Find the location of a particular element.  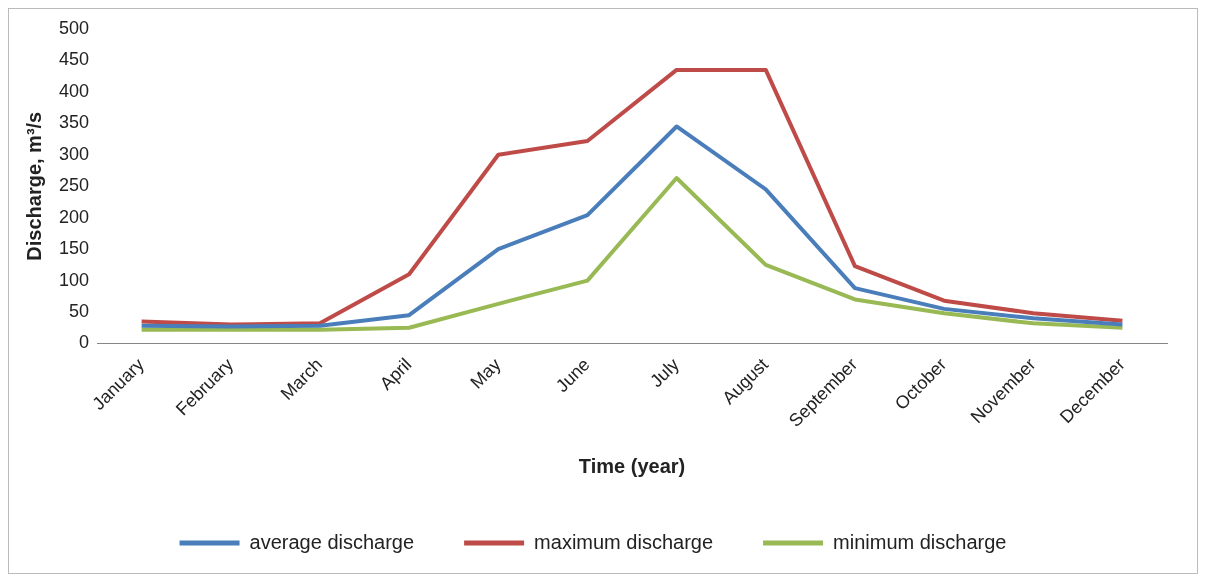

x-axis-title: Time (year) is located at coordinates (632, 465).